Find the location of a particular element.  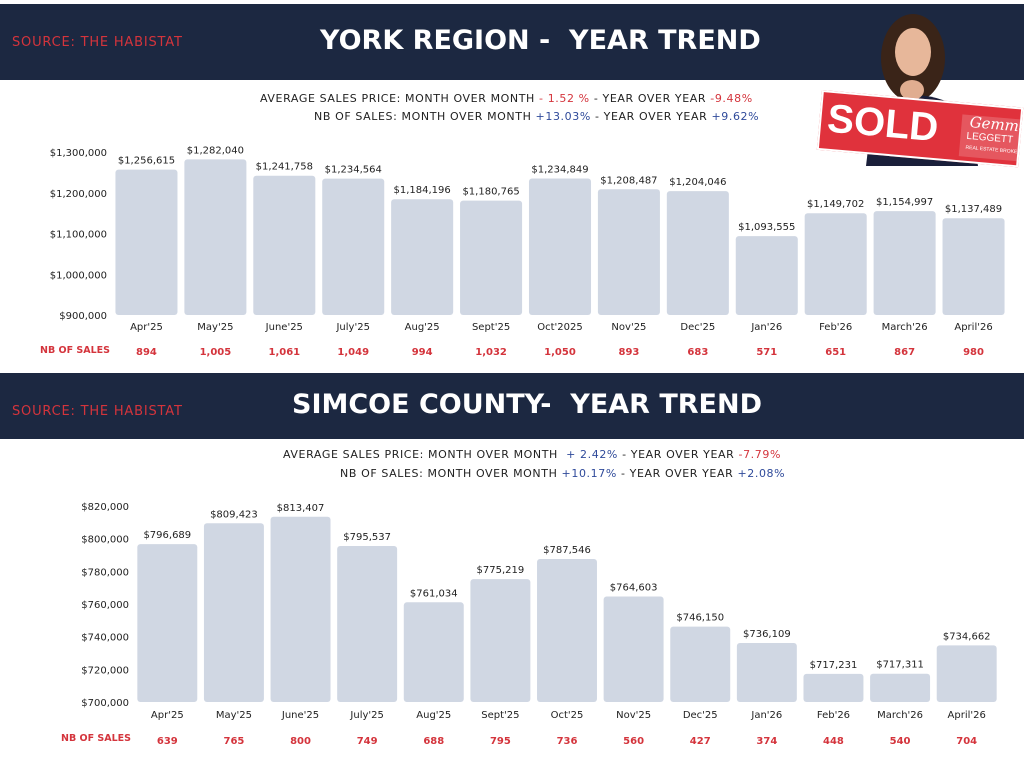

bar-value-label: $1,184,196 is located at coordinates (422, 190).